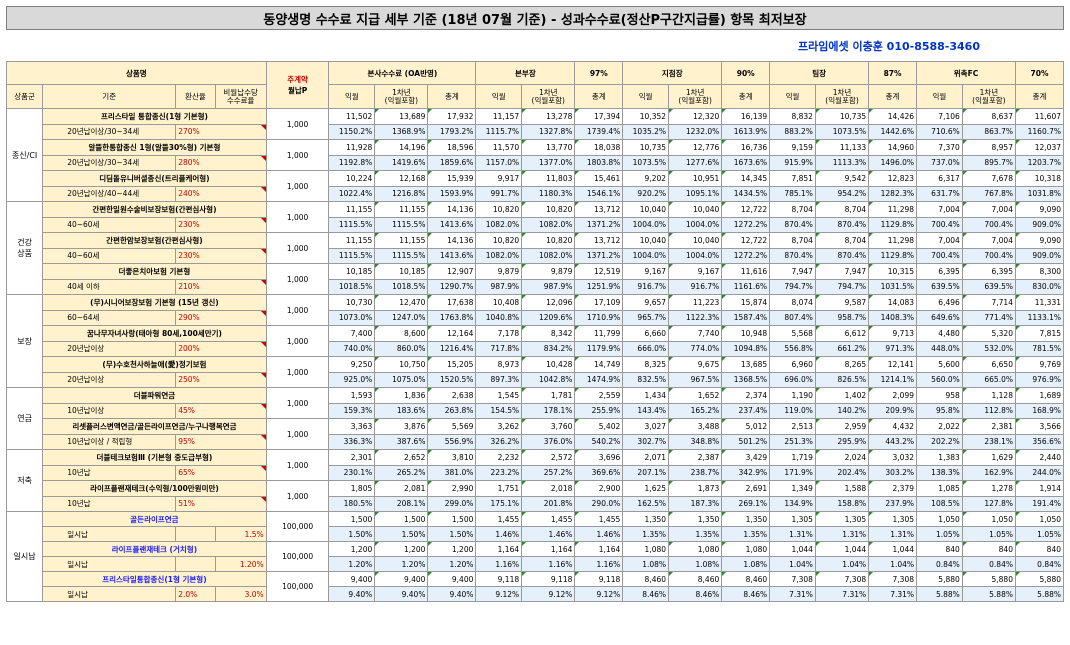 The image size is (1070, 645). I want to click on amount-cell: 7,678, so click(988, 178).